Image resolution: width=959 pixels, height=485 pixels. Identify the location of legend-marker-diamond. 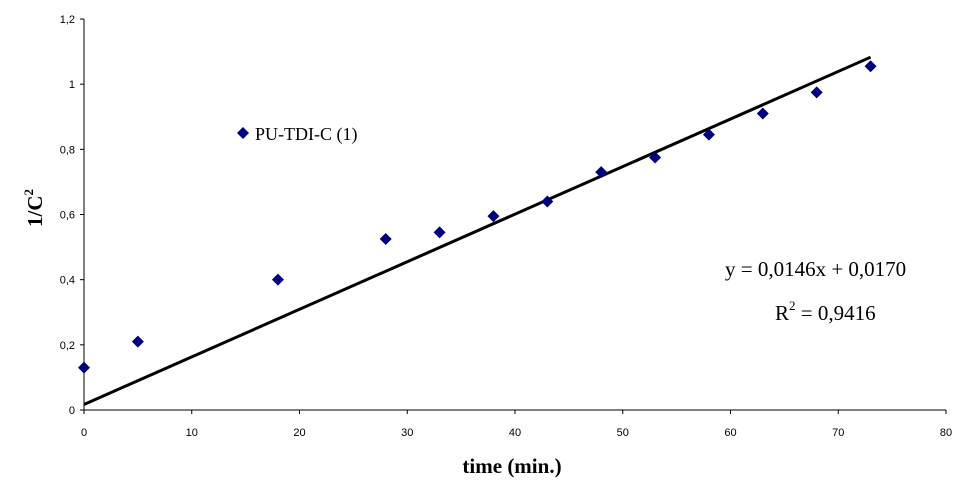
(243, 133).